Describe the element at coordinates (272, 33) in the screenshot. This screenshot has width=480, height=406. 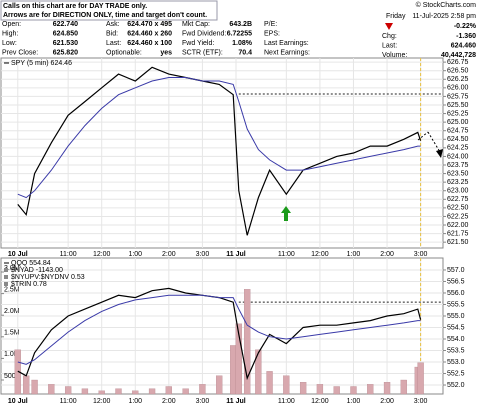
I see `earnings-label: EPS:` at that location.